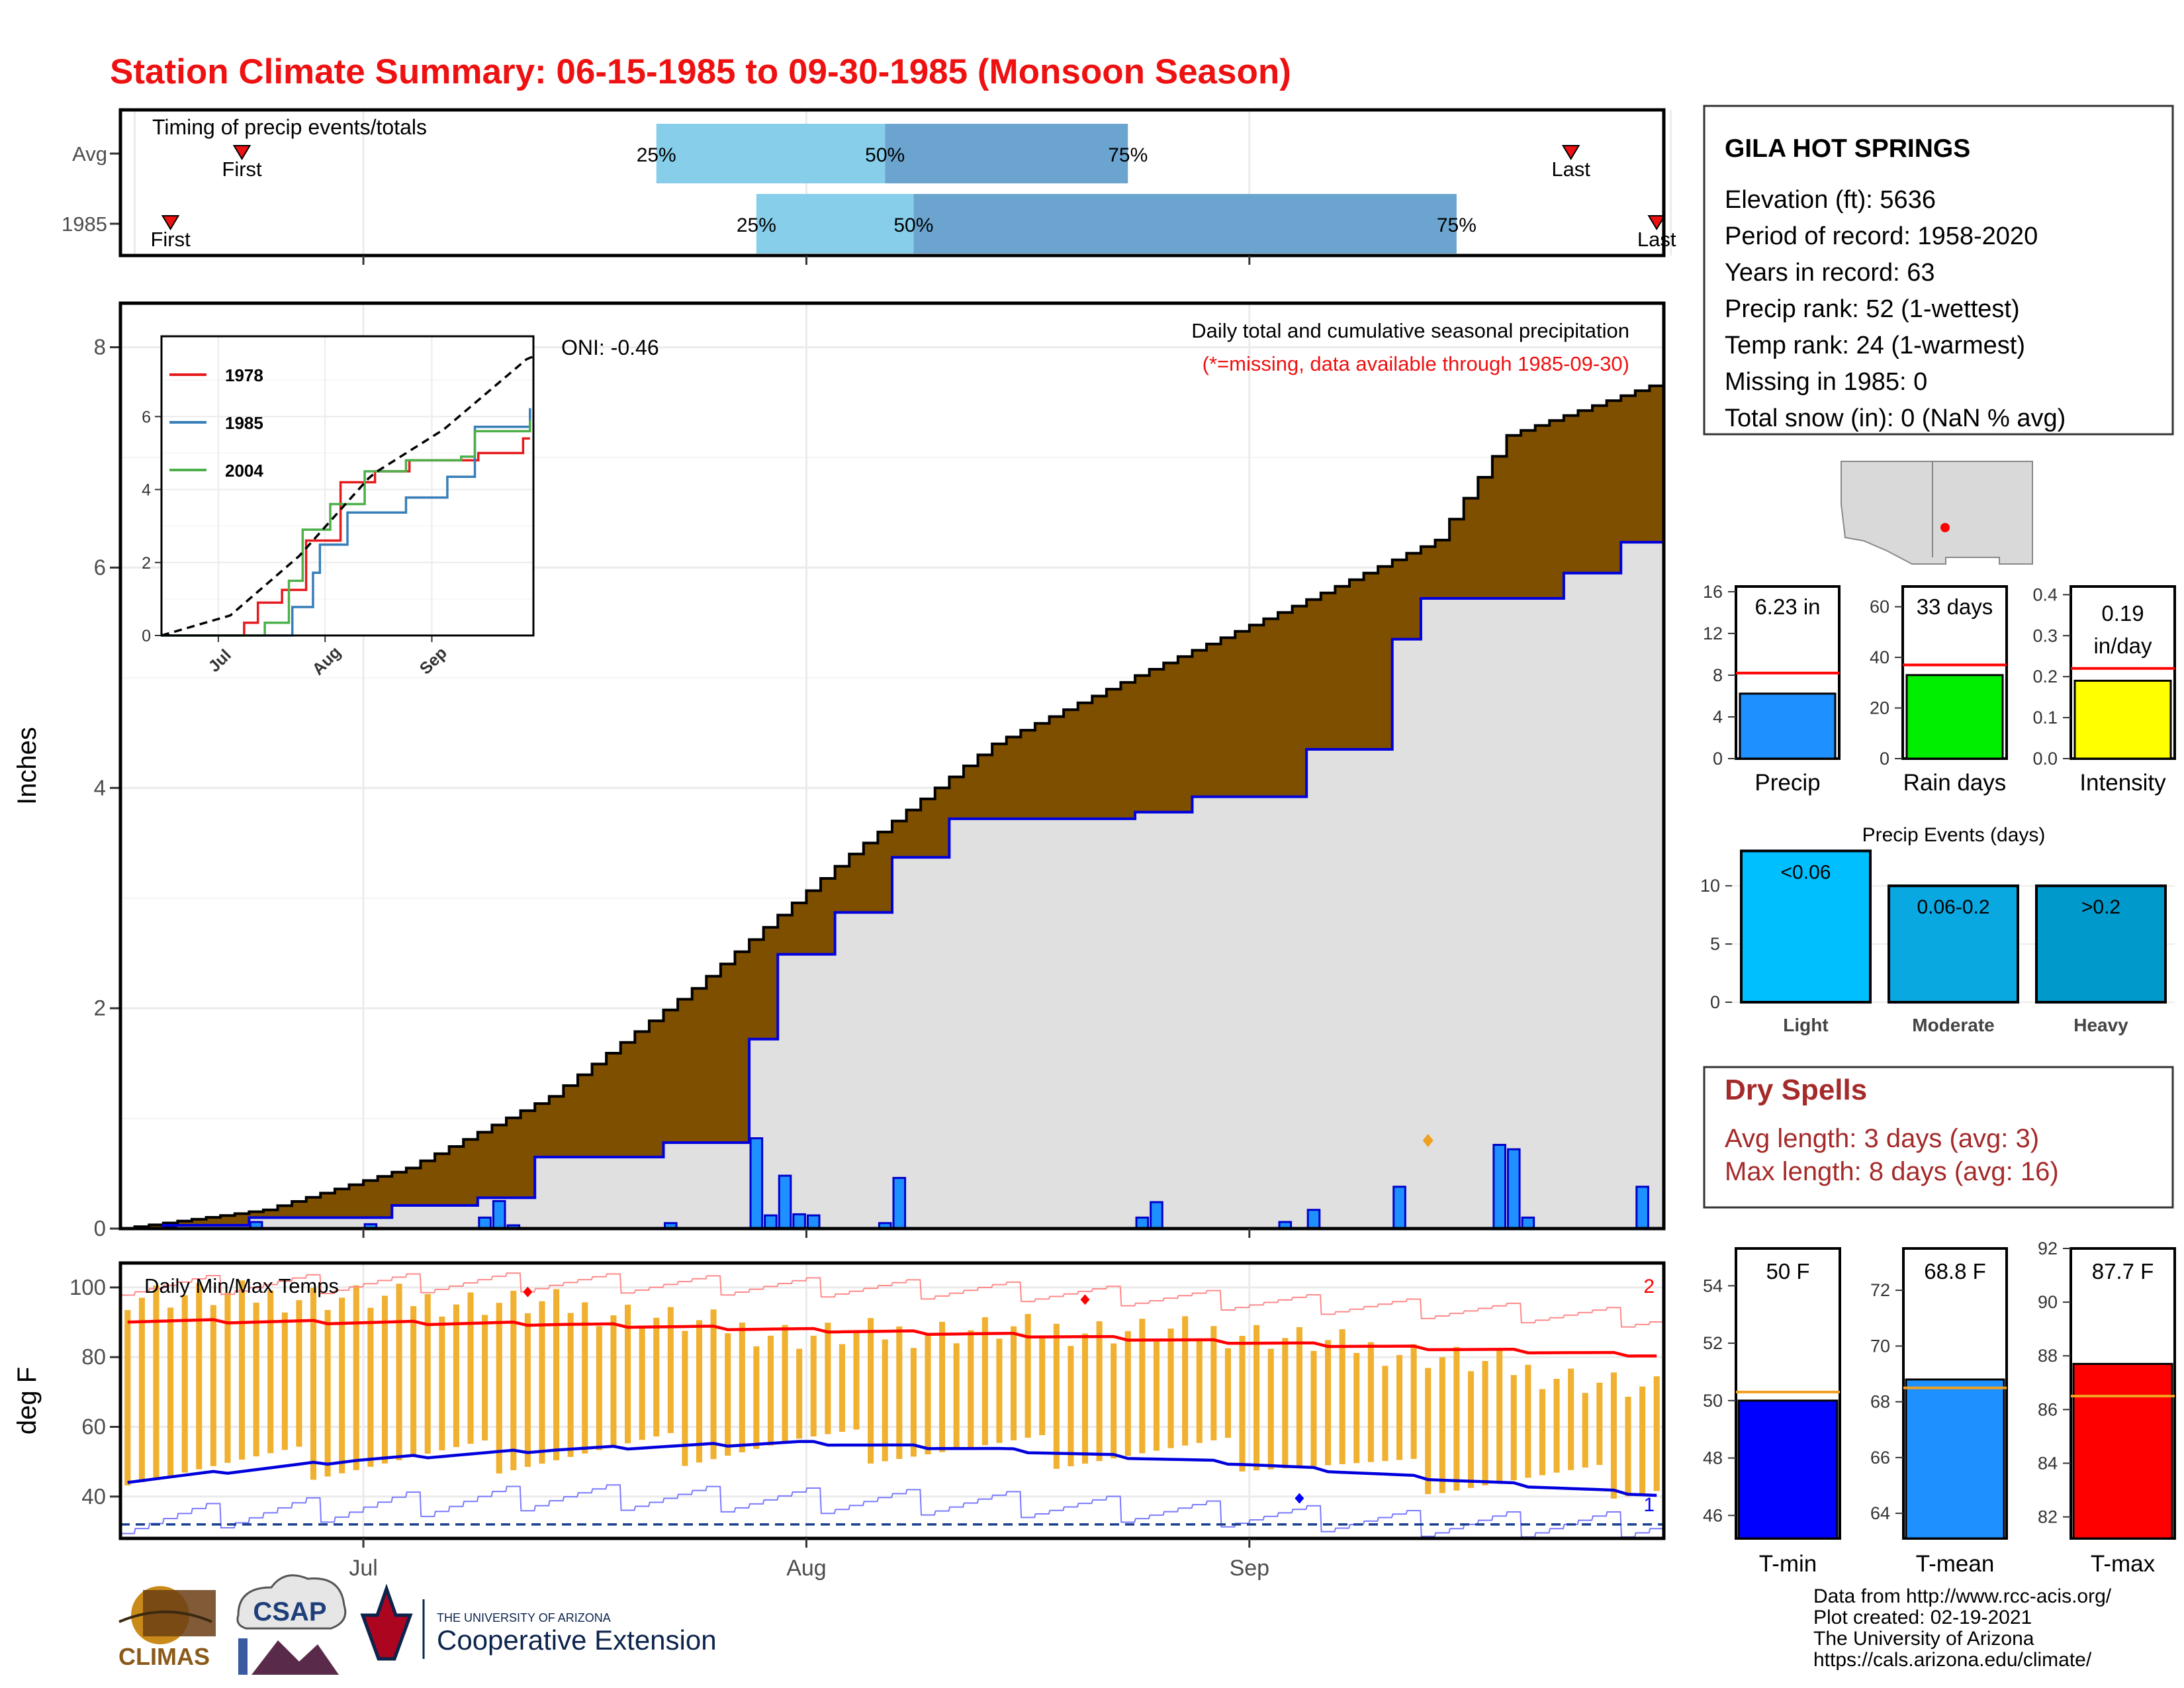 The image size is (2184, 1688). I want to click on csap-logo-text: CSAP, so click(289, 1611).